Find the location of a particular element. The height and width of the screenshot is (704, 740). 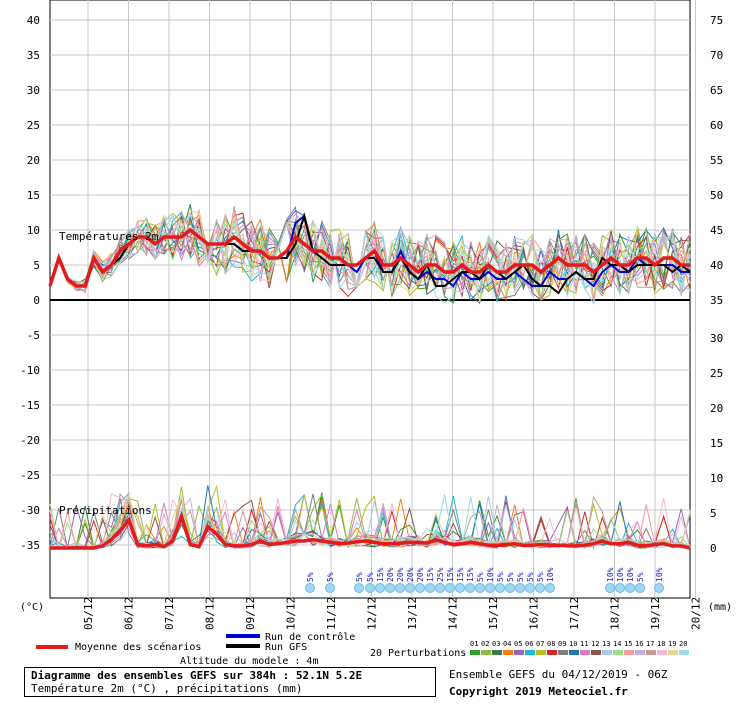

left-tick-label: 35 is located at coordinates (33, 55).